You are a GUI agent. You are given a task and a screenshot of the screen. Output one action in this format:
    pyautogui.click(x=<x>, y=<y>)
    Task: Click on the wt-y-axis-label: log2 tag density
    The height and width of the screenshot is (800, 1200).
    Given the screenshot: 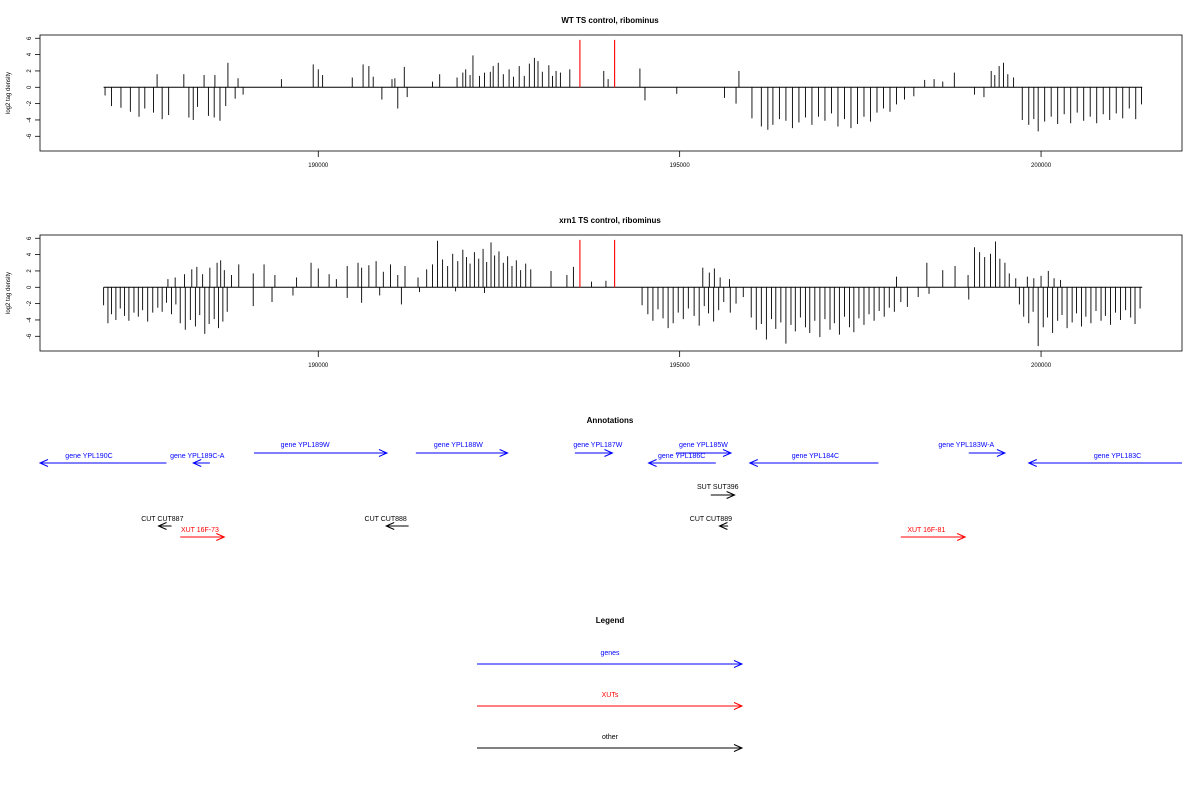 What is the action you would take?
    pyautogui.click(x=9, y=93)
    